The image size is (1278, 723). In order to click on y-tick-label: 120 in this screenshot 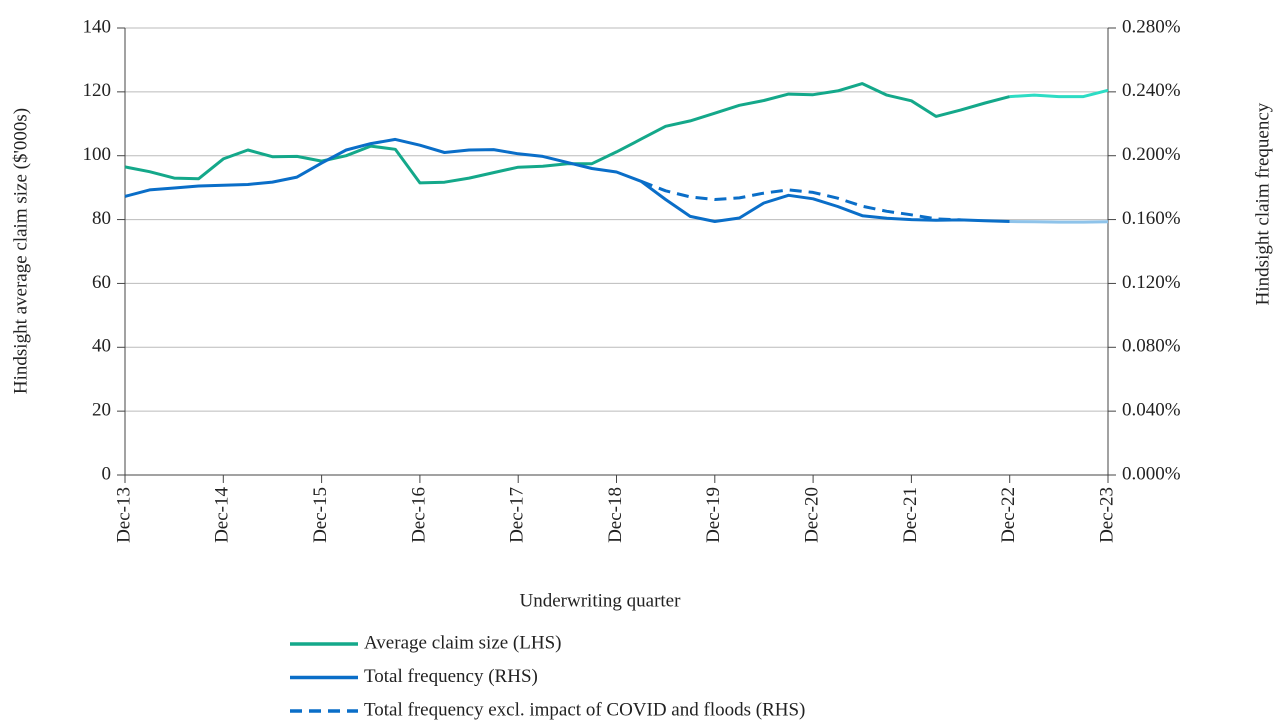, I will do `click(97, 90)`.